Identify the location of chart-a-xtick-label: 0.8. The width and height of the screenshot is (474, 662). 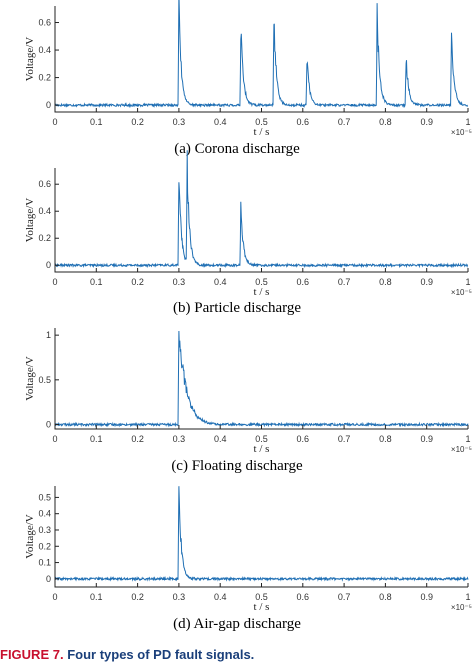
(385, 122).